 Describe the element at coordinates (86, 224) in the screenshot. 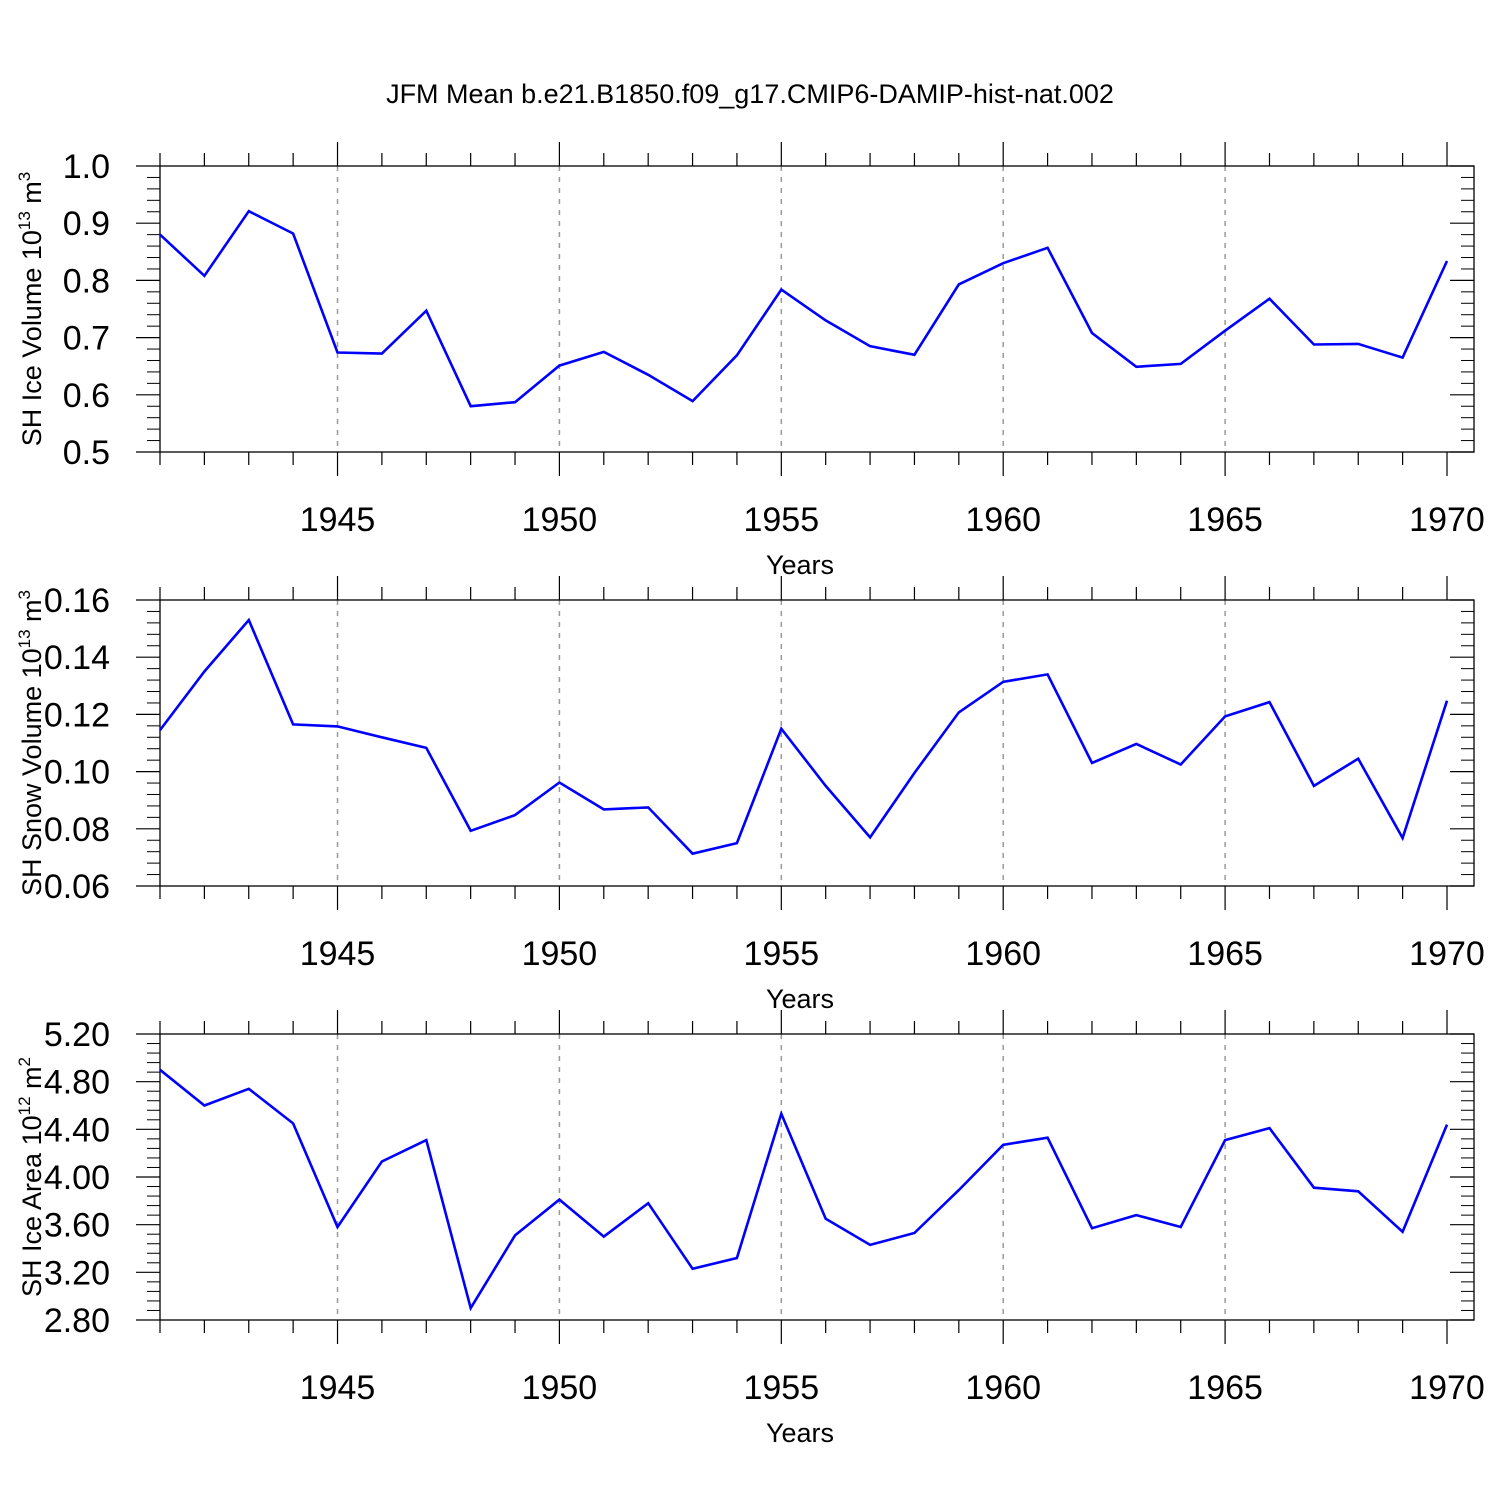

I see `y-tick-label: 0.9` at that location.